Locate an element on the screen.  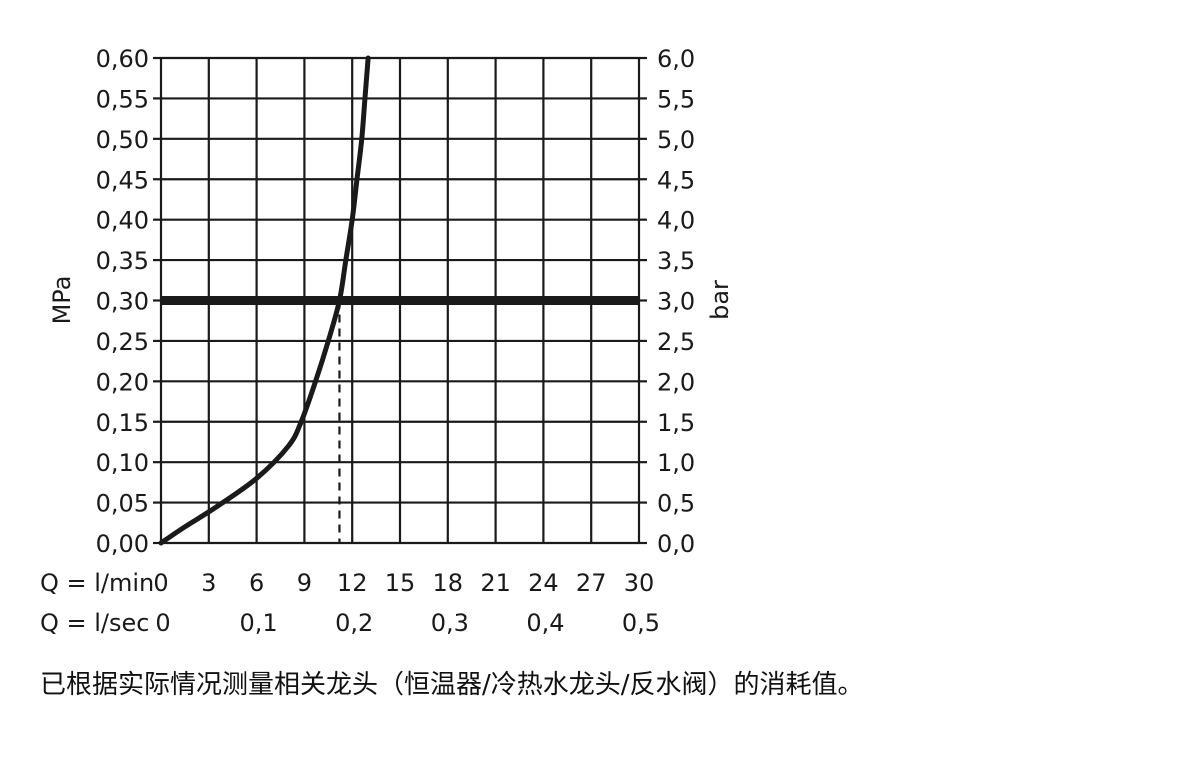
y-tick-label-left: 0,50 is located at coordinates (122, 140).